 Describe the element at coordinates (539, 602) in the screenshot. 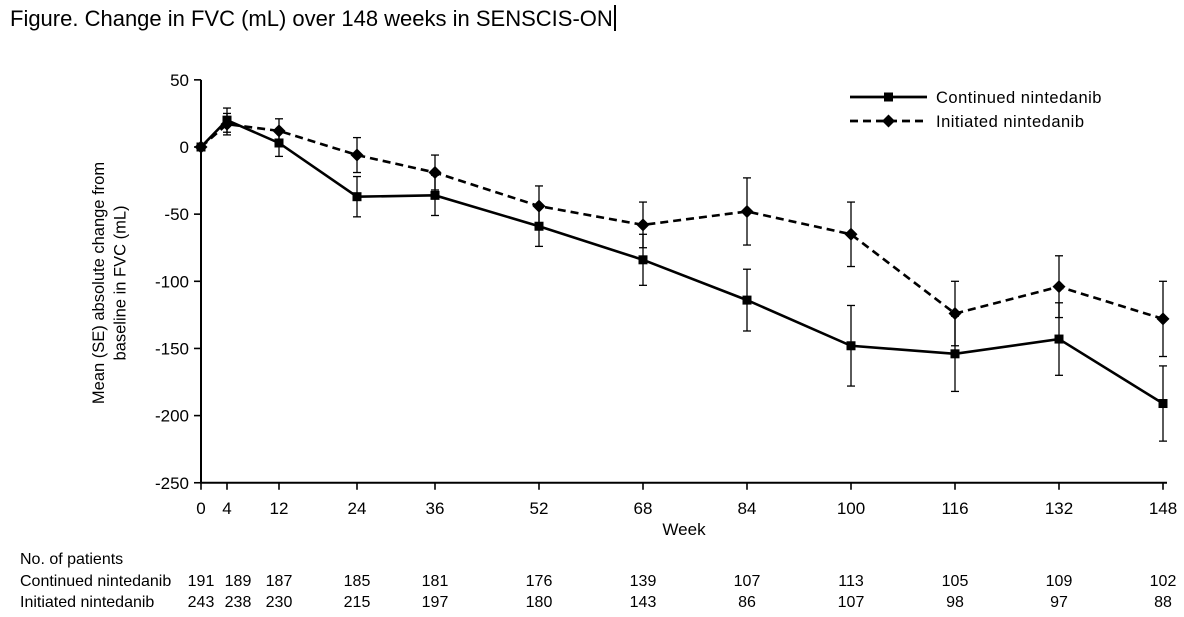

I see `patients-count: 180` at that location.